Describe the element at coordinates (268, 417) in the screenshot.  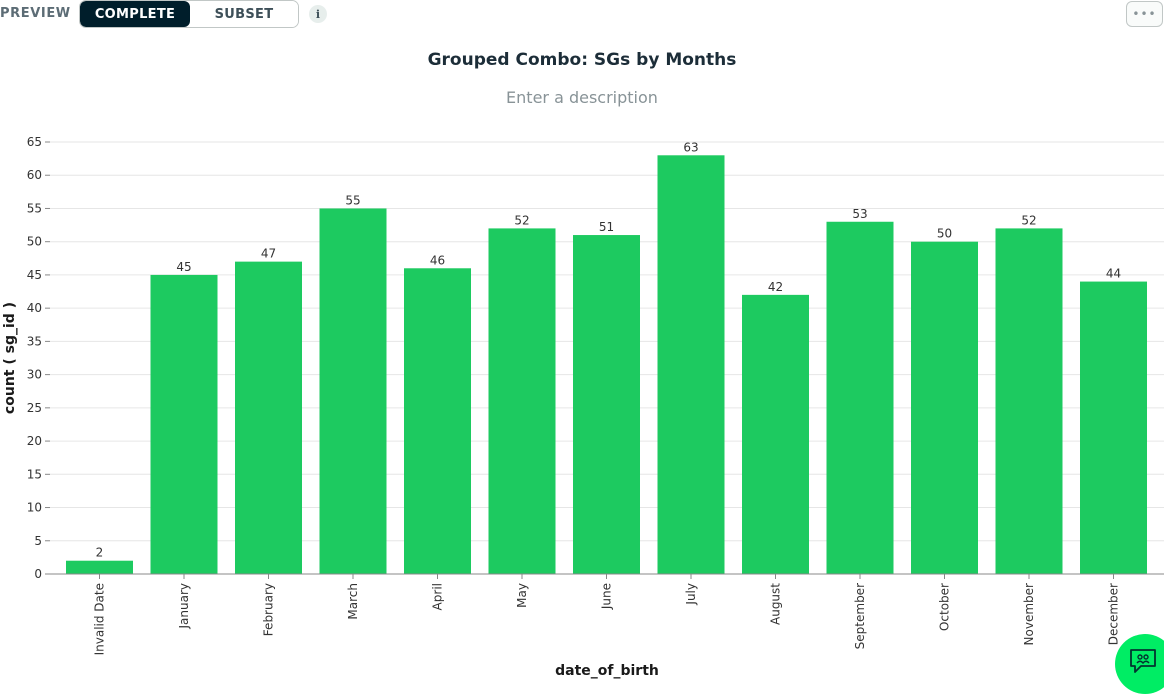
I see `bar-february` at that location.